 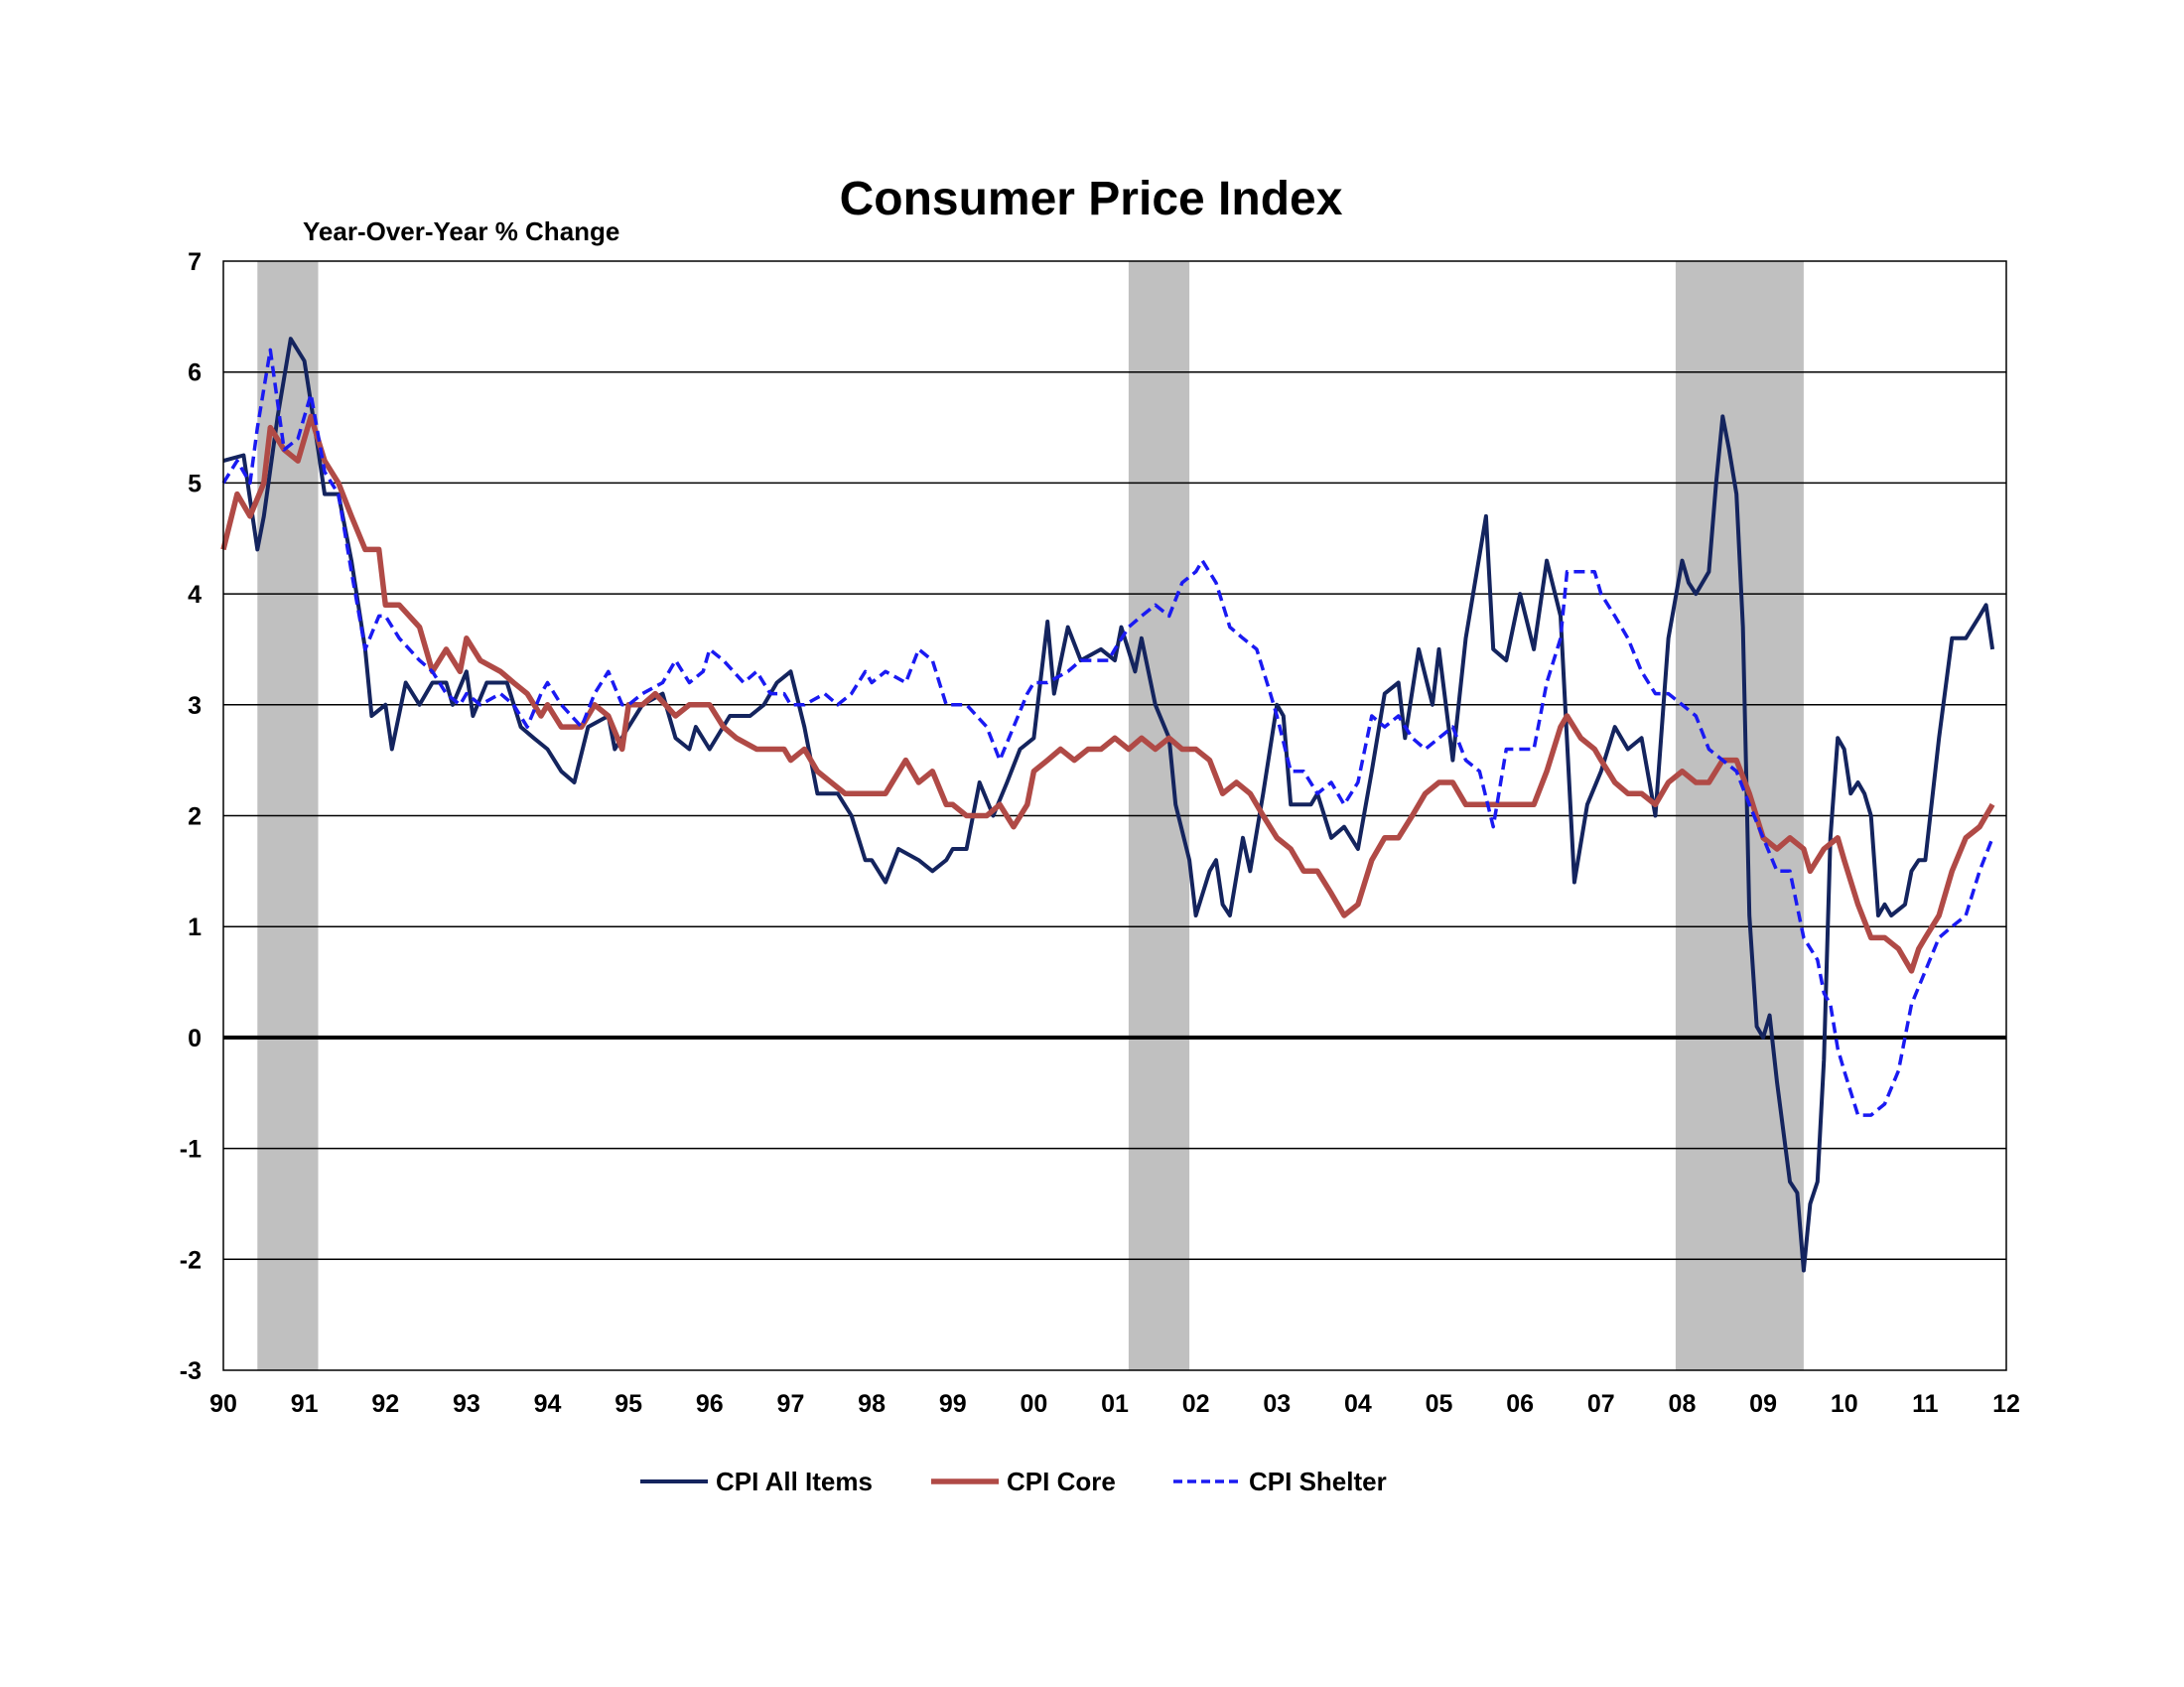 What do you see at coordinates (305, 1404) in the screenshot?
I see `x-tick-label: 91` at bounding box center [305, 1404].